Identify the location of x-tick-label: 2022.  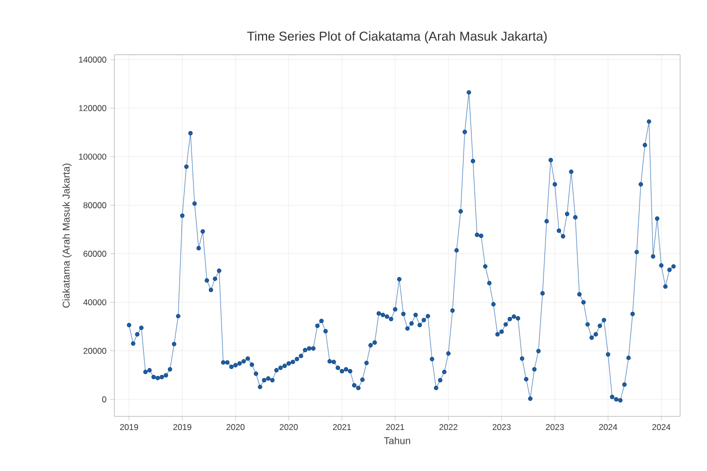
(448, 427).